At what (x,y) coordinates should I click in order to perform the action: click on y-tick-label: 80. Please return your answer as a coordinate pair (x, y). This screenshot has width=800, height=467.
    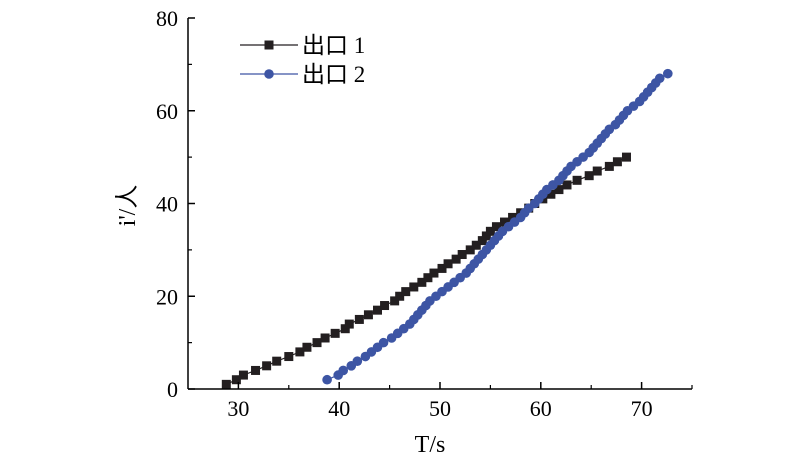
    Looking at the image, I should click on (167, 18).